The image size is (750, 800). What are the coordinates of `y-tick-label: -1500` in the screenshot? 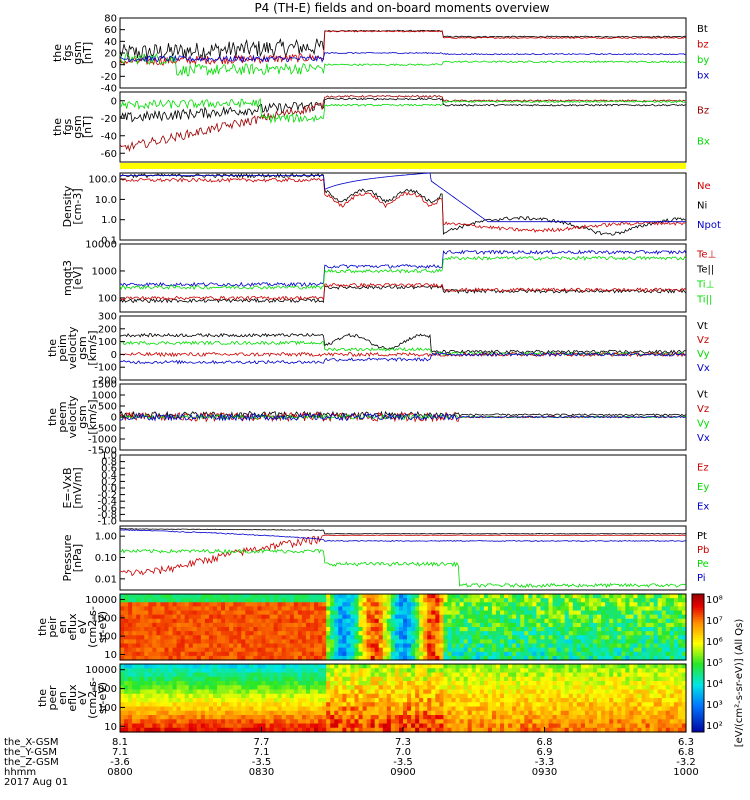 It's located at (102, 451).